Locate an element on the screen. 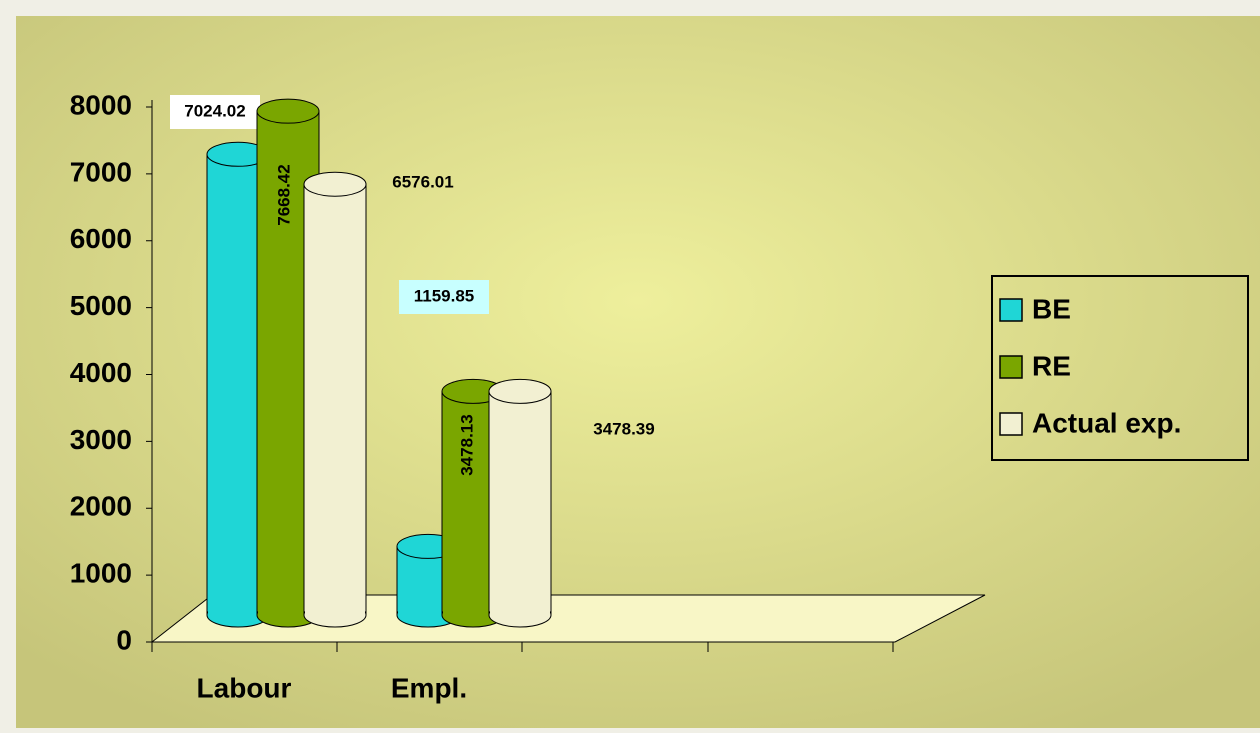 This screenshot has height=733, width=1260. legend-label: Actual exp. is located at coordinates (1106, 422).